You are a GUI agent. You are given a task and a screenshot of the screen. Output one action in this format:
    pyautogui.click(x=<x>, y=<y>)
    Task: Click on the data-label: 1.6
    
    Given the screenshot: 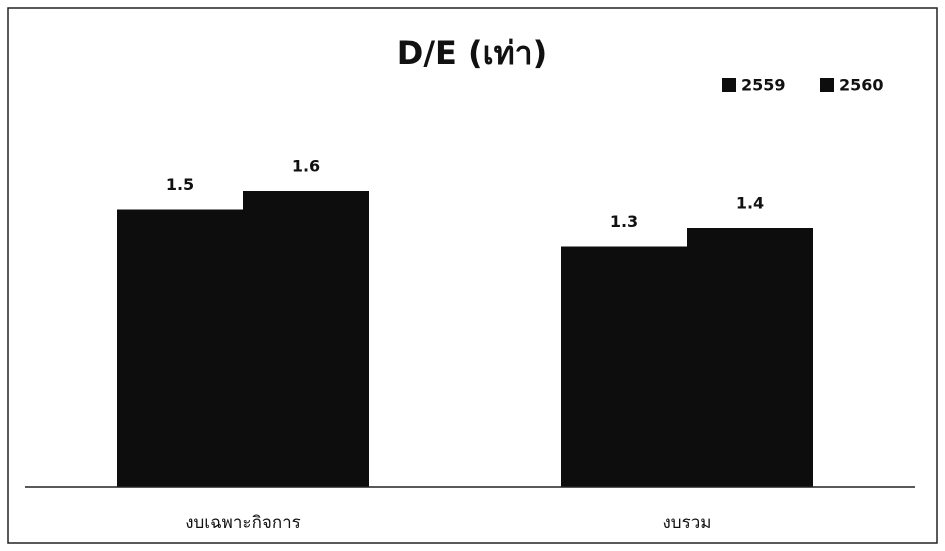 What is the action you would take?
    pyautogui.click(x=306, y=166)
    